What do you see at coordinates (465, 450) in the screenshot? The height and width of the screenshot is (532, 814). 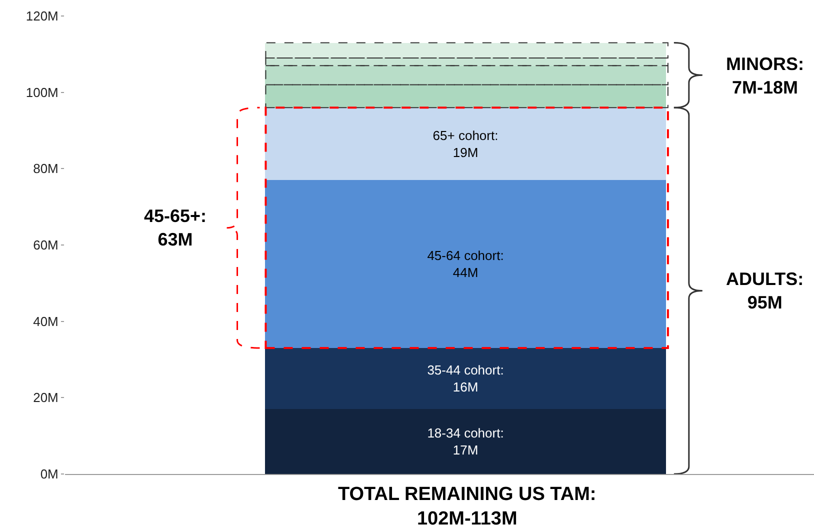 I see `data-label: 17M` at bounding box center [465, 450].